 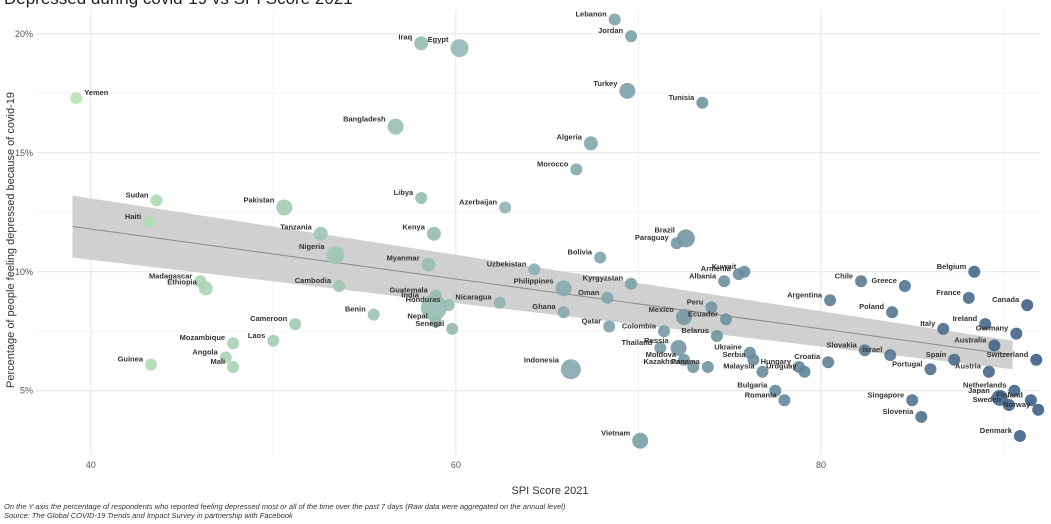 What do you see at coordinates (410, 295) in the screenshot?
I see `point-label: India` at bounding box center [410, 295].